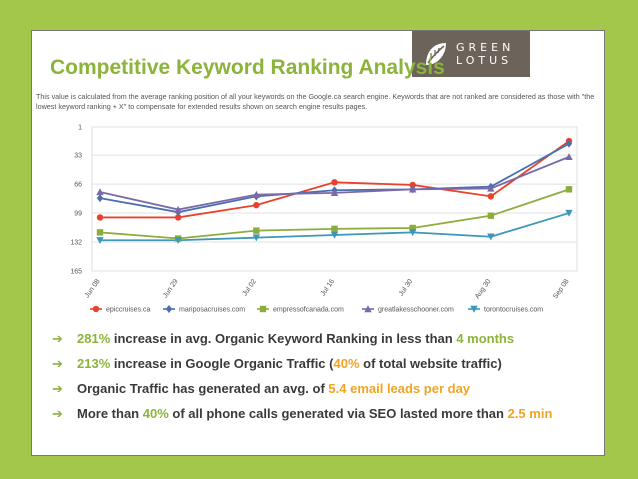 This screenshot has height=479, width=638. I want to click on legend-label: torontocruises.com, so click(513, 310).